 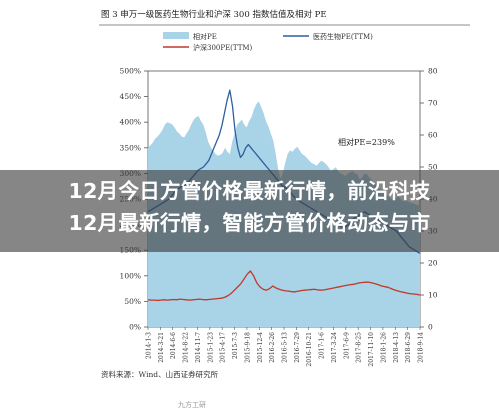 I want to click on x-axis-tick-label: 2015-4-17, so click(x=223, y=347).